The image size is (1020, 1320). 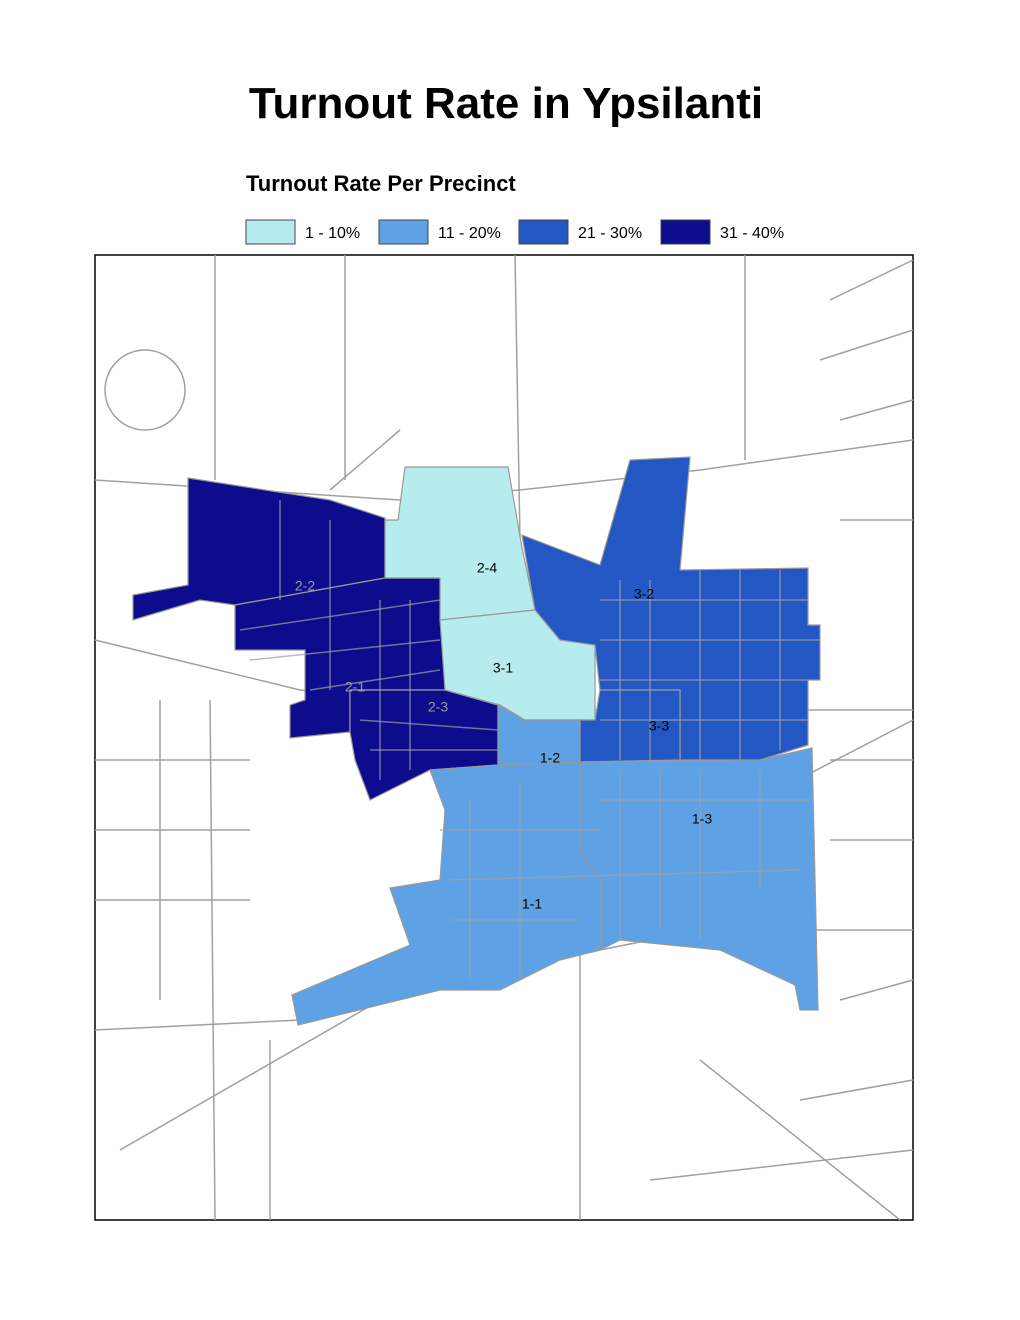 I want to click on legend-title: Turnout Rate Per Precinct, so click(x=381, y=183).